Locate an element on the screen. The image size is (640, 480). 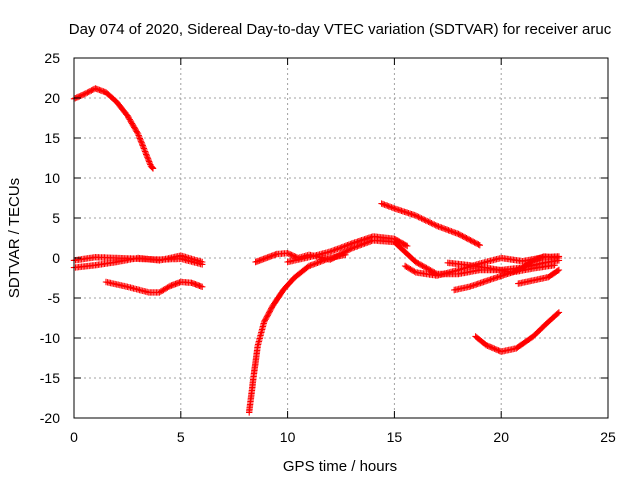
x-tick-label: 15 is located at coordinates (395, 437).